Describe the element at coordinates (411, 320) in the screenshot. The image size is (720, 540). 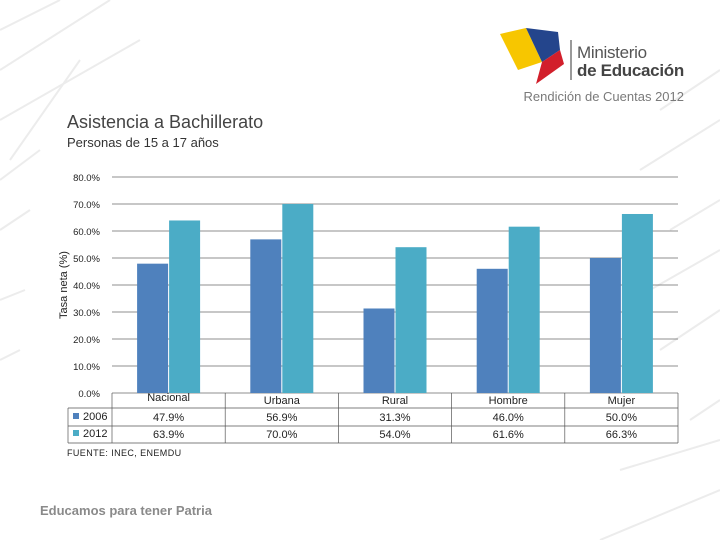
I see `bar-2012-rural` at that location.